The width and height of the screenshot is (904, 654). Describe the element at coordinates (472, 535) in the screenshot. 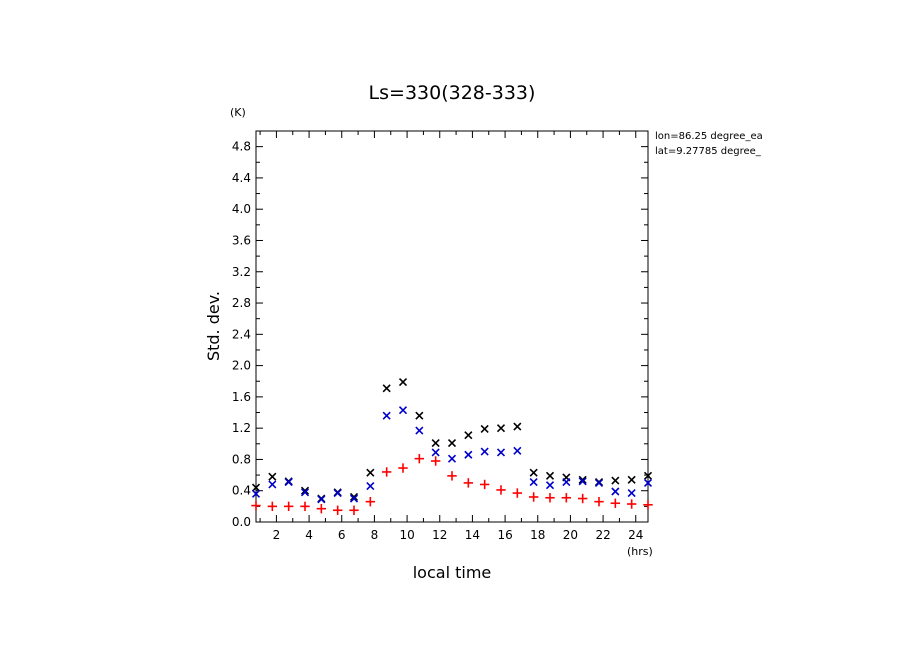

I see `x-tick-label: 14` at that location.